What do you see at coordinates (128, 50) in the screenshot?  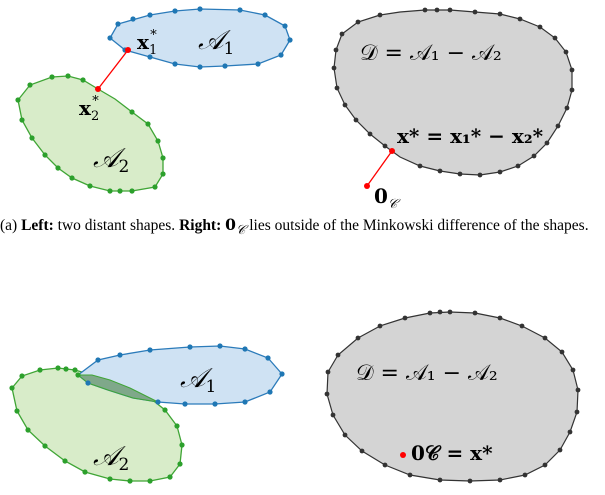 I see `x1-star-point` at bounding box center [128, 50].